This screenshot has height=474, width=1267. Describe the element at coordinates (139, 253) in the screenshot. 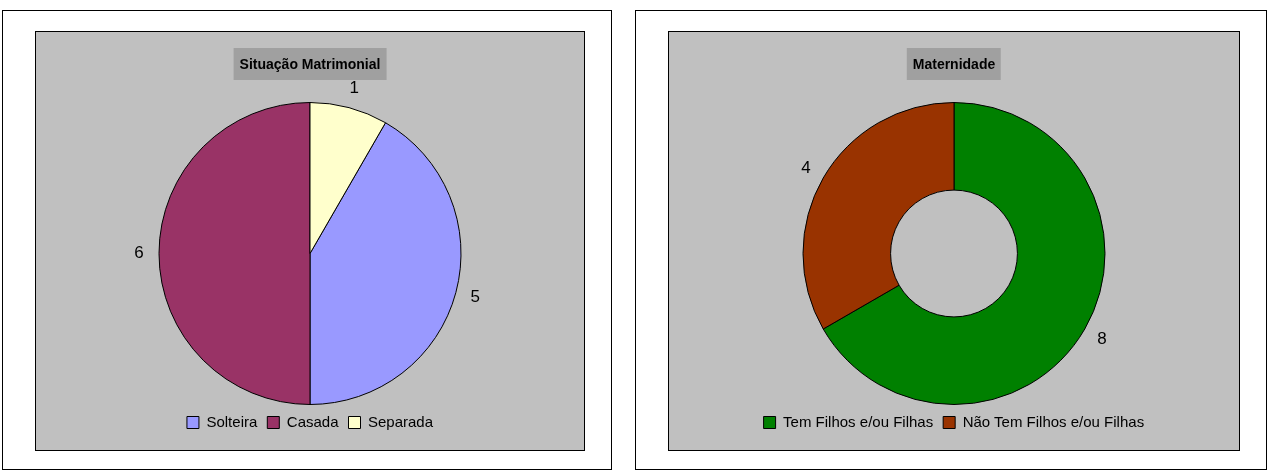

I see `data-label: 6` at that location.